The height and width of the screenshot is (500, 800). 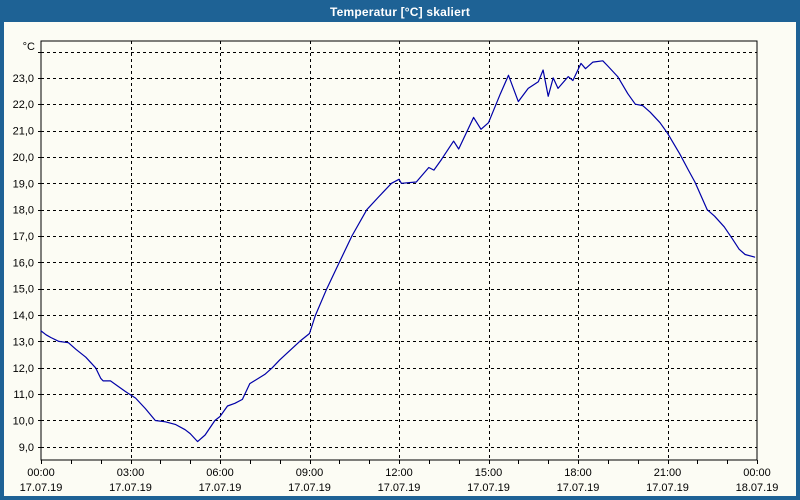 I want to click on x-axis-time-label: 18:00, so click(x=578, y=473).